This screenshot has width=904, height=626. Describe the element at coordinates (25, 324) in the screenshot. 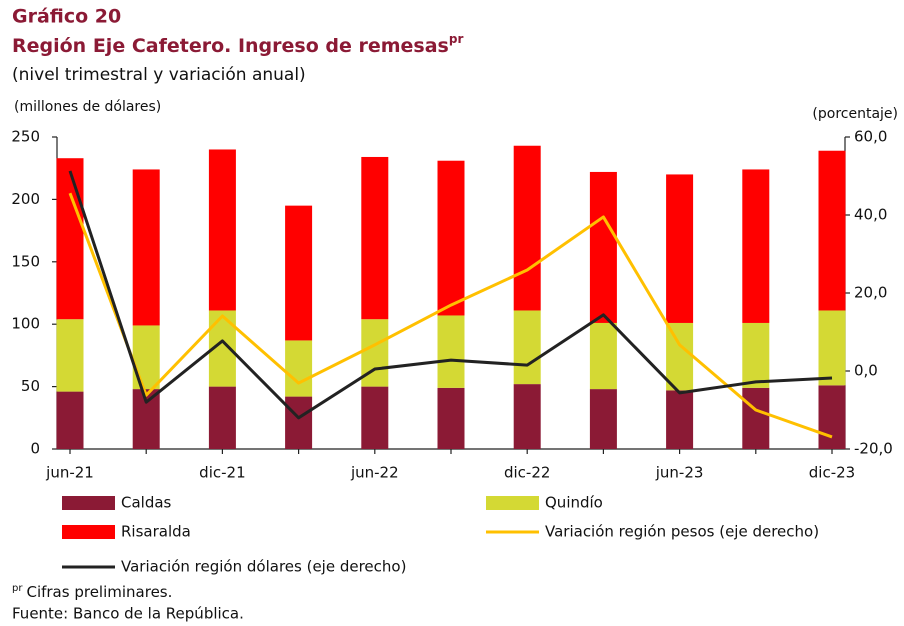

I see `y-tick-label: 100` at that location.